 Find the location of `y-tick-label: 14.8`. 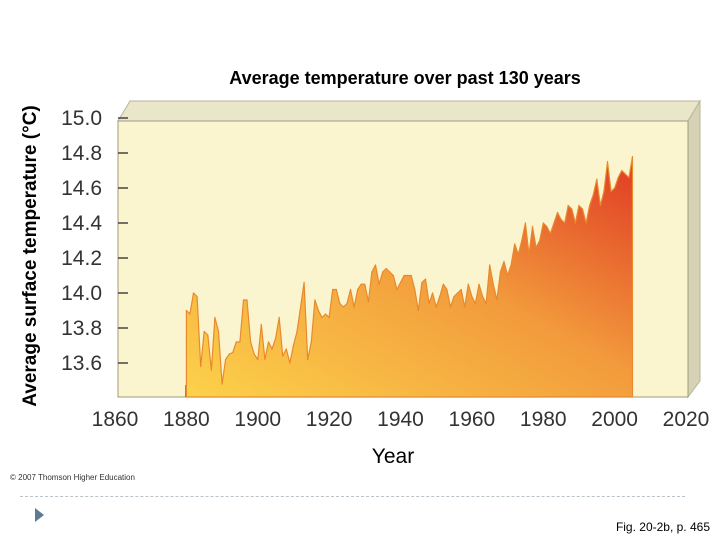

y-tick-label: 14.8 is located at coordinates (81, 153).